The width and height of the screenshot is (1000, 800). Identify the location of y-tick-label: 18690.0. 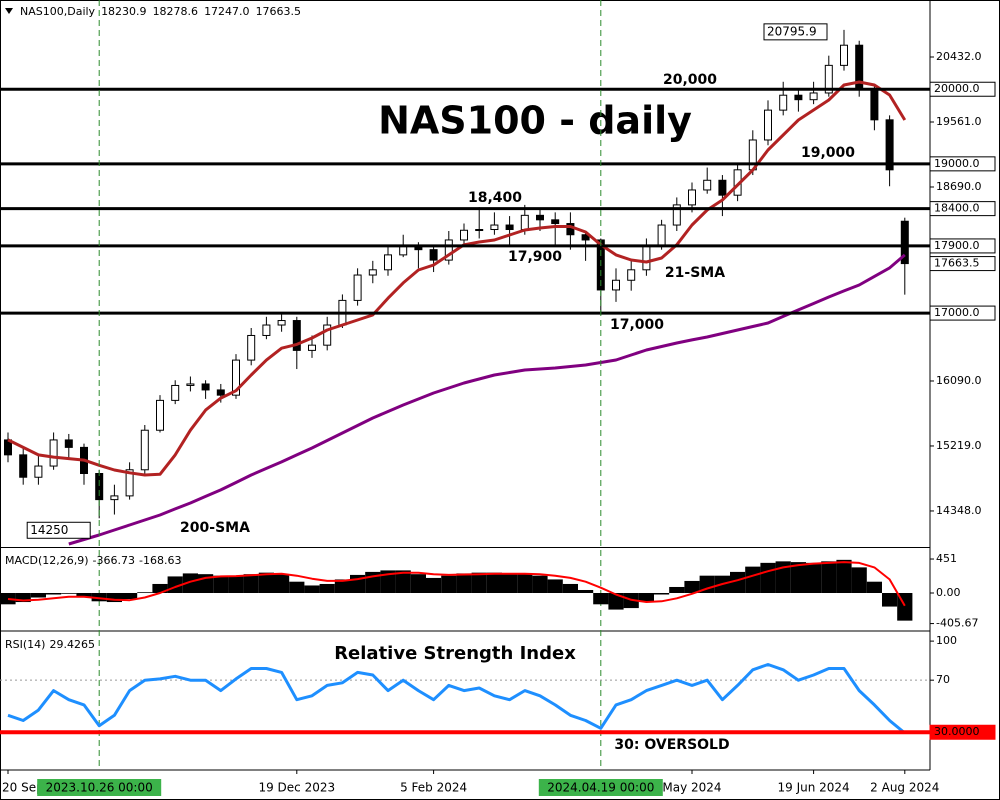
(959, 186).